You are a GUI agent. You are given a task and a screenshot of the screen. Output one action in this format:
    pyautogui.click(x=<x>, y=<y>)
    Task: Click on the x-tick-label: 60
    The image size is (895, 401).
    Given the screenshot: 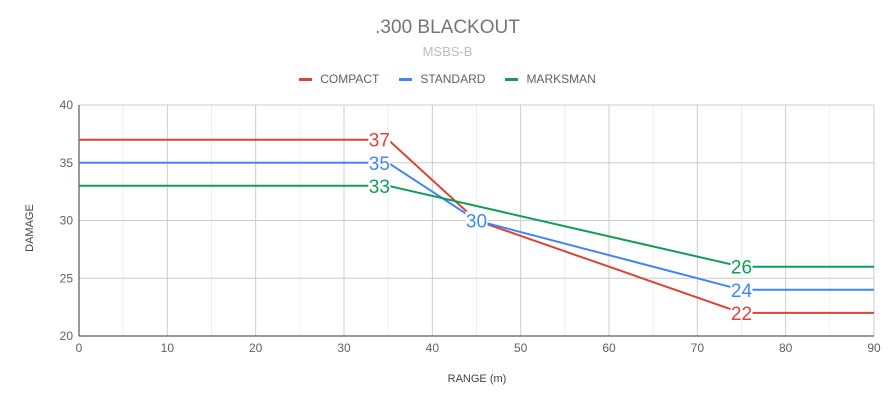 What is the action you would take?
    pyautogui.click(x=609, y=348)
    